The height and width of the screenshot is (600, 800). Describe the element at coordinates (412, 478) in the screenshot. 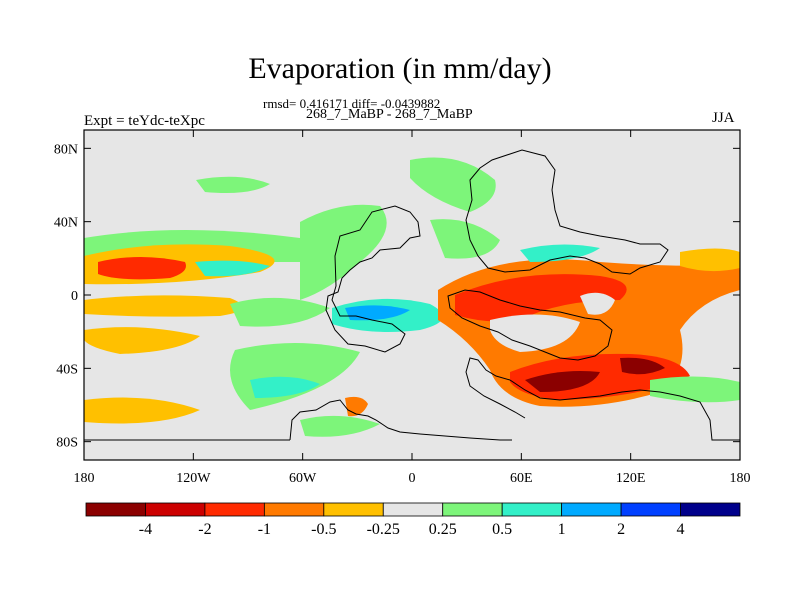

I see `x-tick-label: 0` at that location.